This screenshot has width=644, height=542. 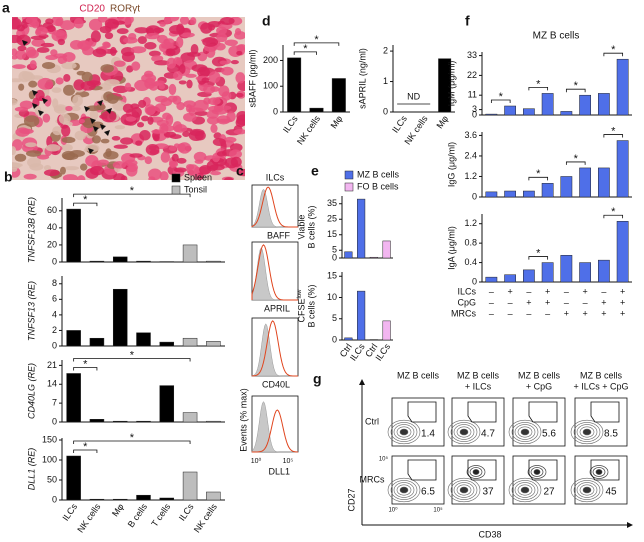 I want to click on x-tick-label: ILCs, so click(x=69, y=511).